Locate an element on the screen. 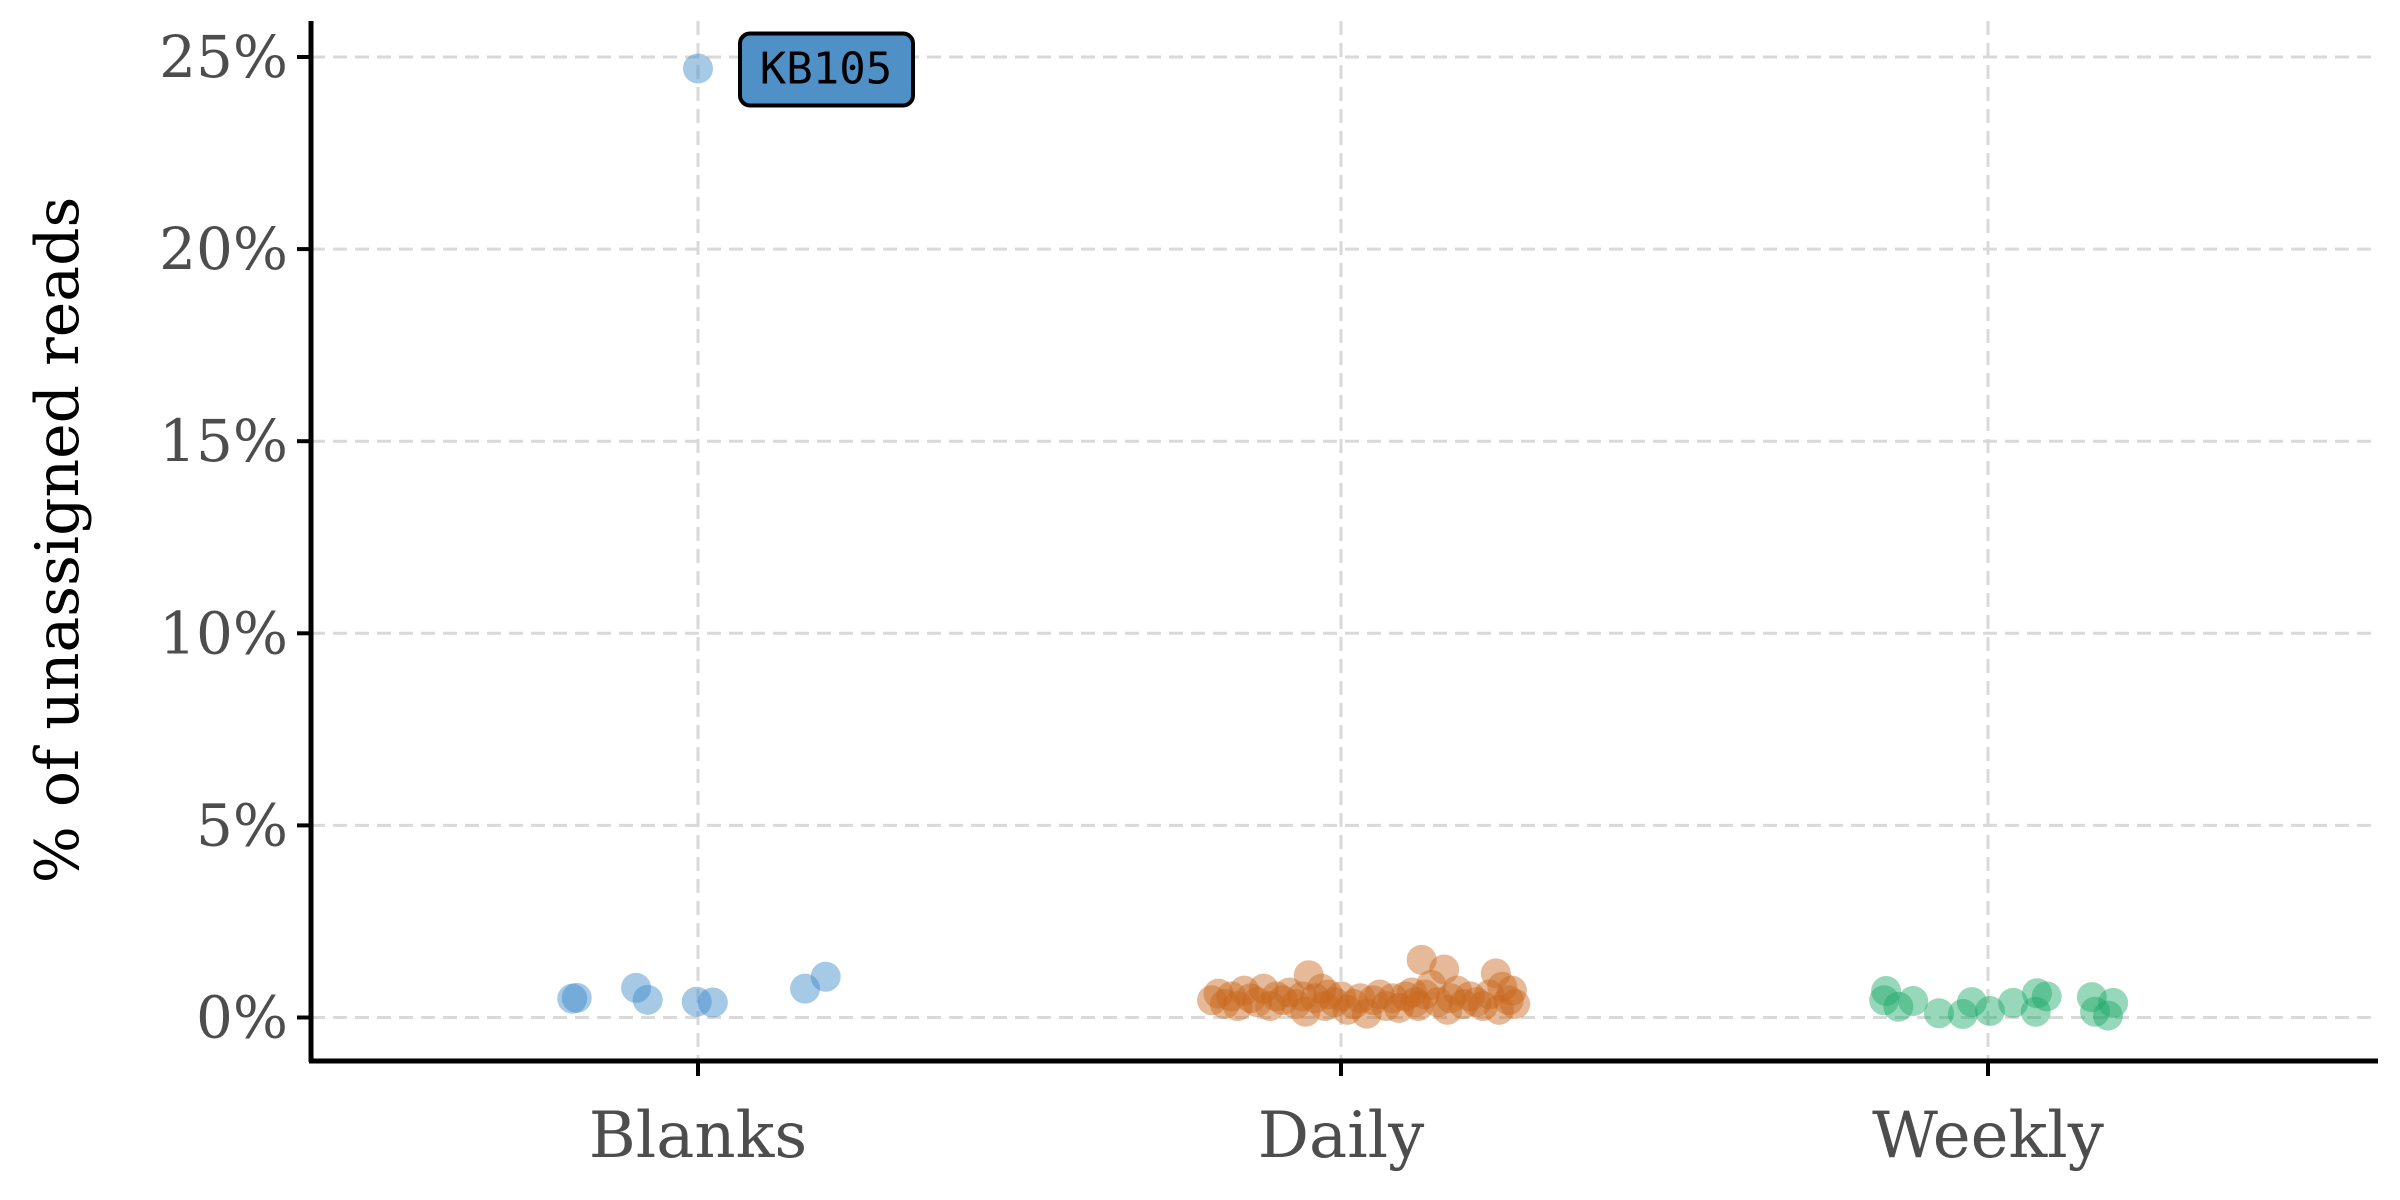 Image resolution: width=2400 pixels, height=1200 pixels. y-tick-label: 0% is located at coordinates (242, 1018).